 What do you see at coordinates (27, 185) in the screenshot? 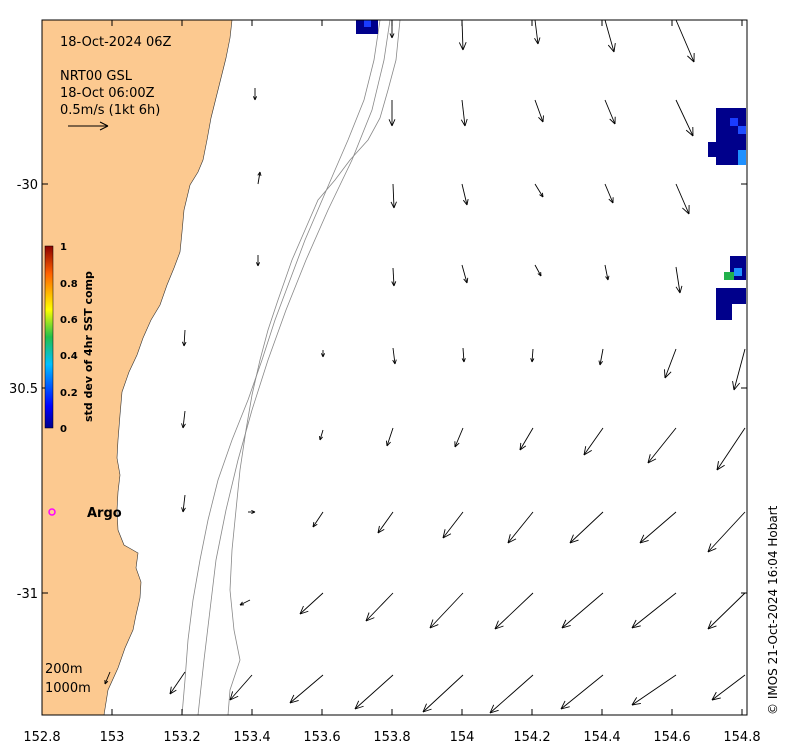
I see `y-tick-label: -30` at bounding box center [27, 185].